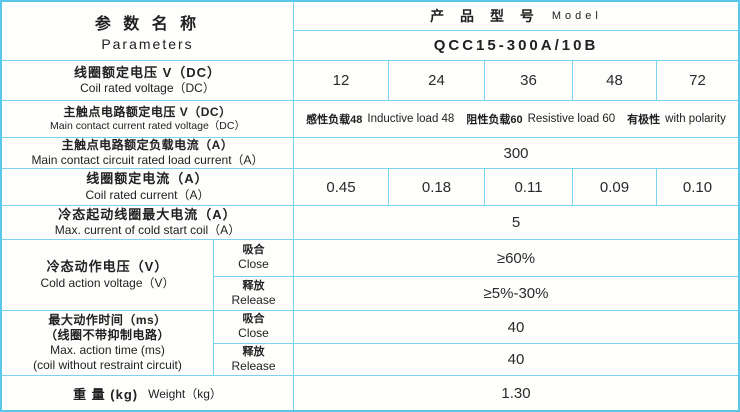  What do you see at coordinates (528, 80) in the screenshot?
I see `coil-voltage-value-36: 36` at bounding box center [528, 80].